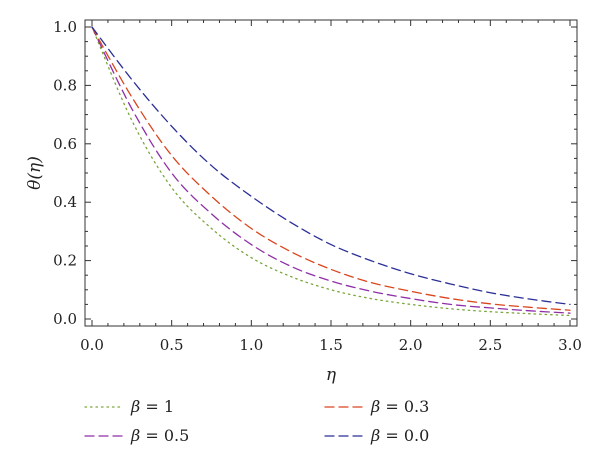  What do you see at coordinates (65, 261) in the screenshot?
I see `y-tick-label: 0.2` at bounding box center [65, 261].